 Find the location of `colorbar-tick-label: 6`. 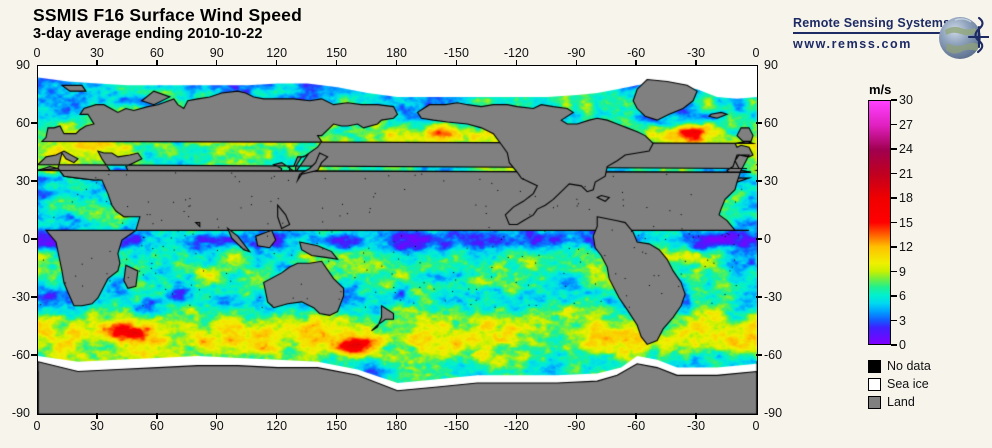

colorbar-tick-label: 6 is located at coordinates (902, 296).